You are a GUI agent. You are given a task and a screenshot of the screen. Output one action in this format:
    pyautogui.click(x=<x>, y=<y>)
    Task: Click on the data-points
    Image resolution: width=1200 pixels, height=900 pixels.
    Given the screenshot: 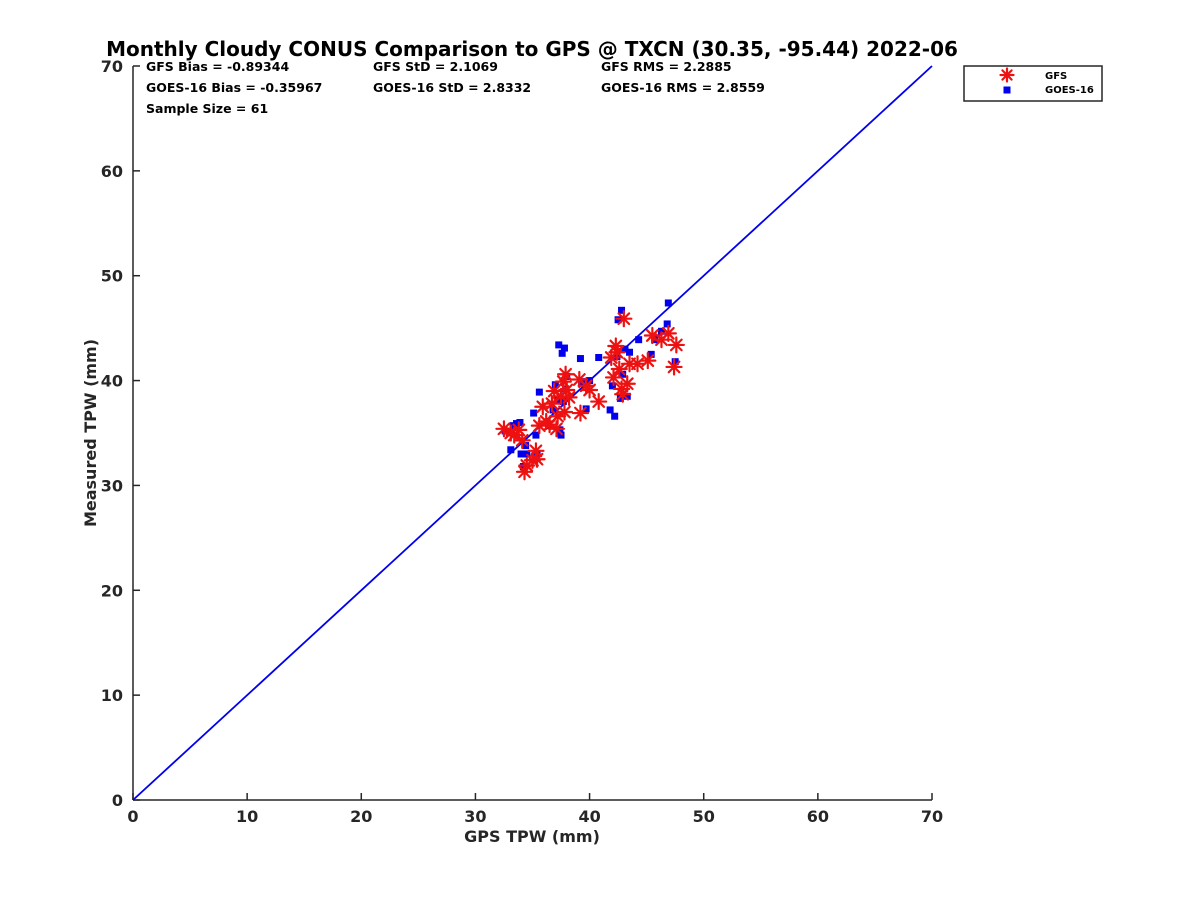 What is the action you would take?
    pyautogui.click(x=590, y=390)
    